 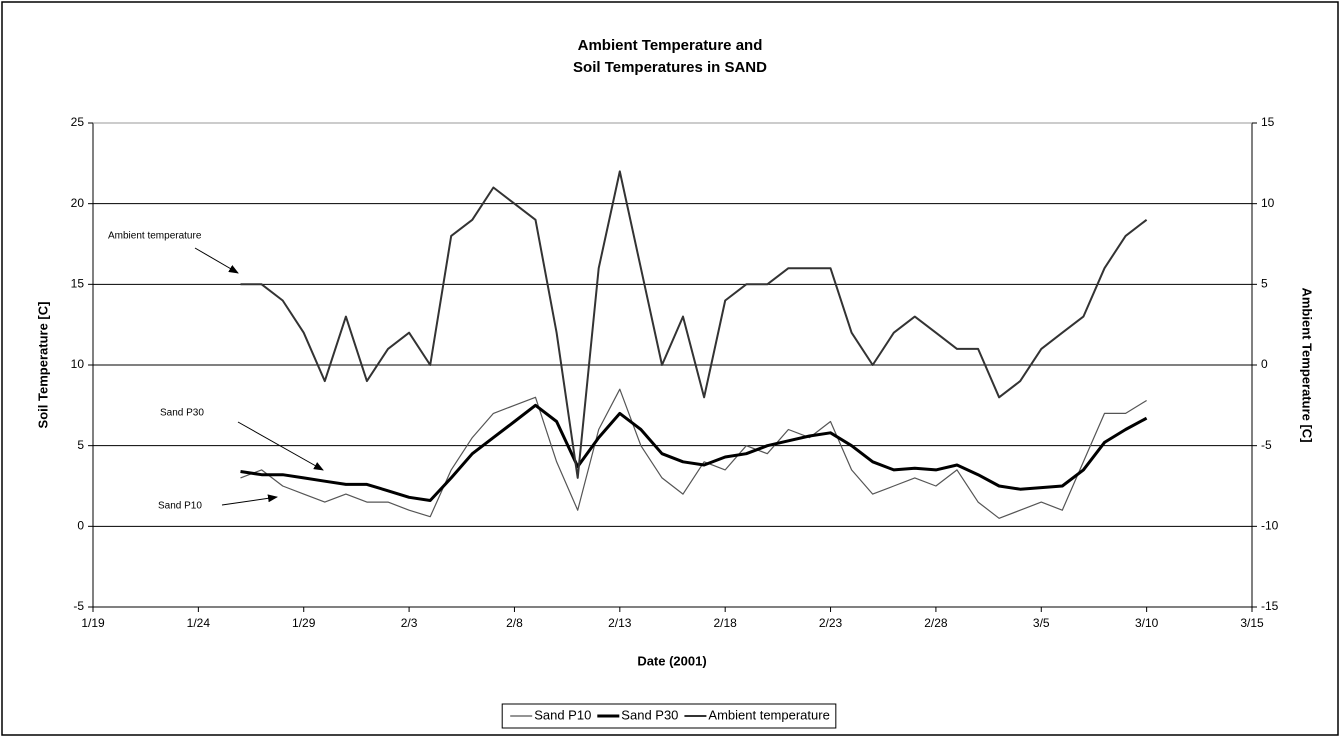 I want to click on y-tick-label: 20, so click(x=78, y=203).